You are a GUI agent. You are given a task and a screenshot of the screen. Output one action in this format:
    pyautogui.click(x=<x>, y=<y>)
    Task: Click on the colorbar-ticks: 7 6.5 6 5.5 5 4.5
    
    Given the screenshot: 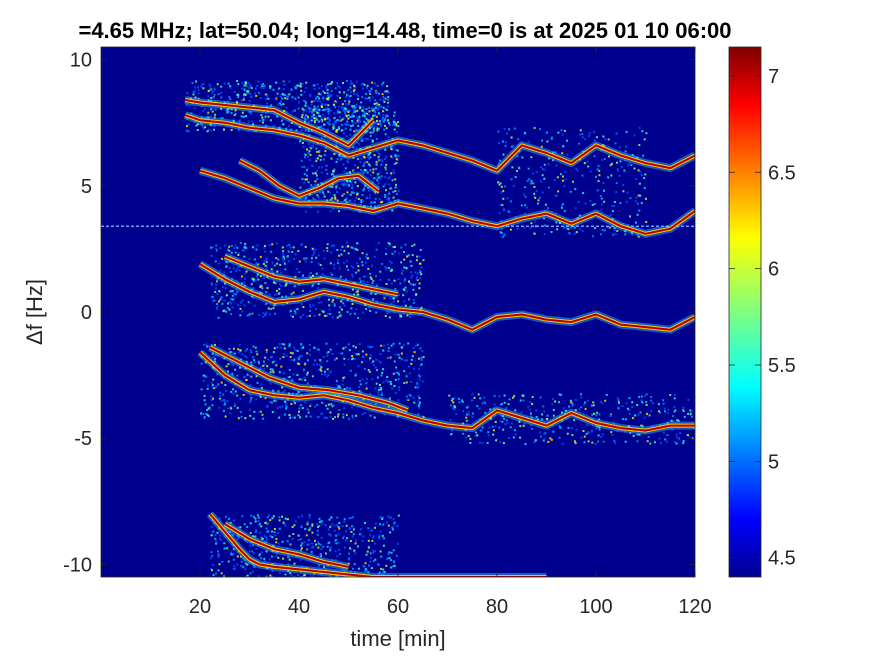 What is the action you would take?
    pyautogui.click(x=762, y=318)
    